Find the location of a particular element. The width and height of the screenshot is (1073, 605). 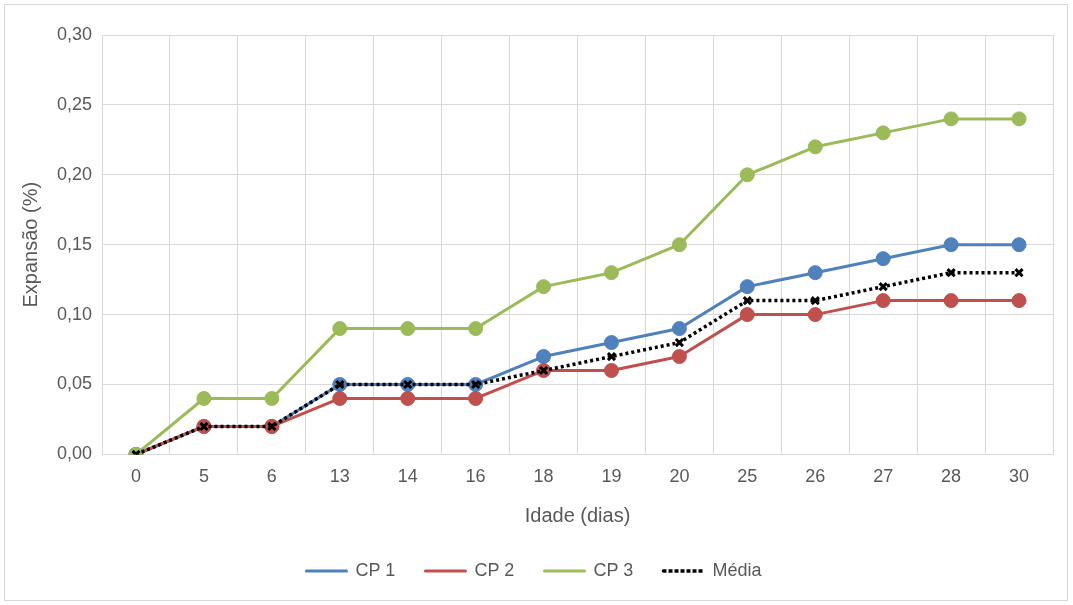

x-tick-label: 28 is located at coordinates (951, 476).